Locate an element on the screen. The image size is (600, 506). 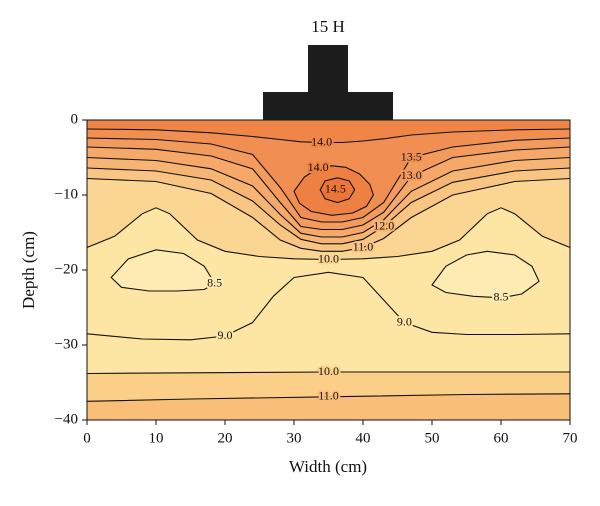
y-tick-label: −20 is located at coordinates (66, 269).